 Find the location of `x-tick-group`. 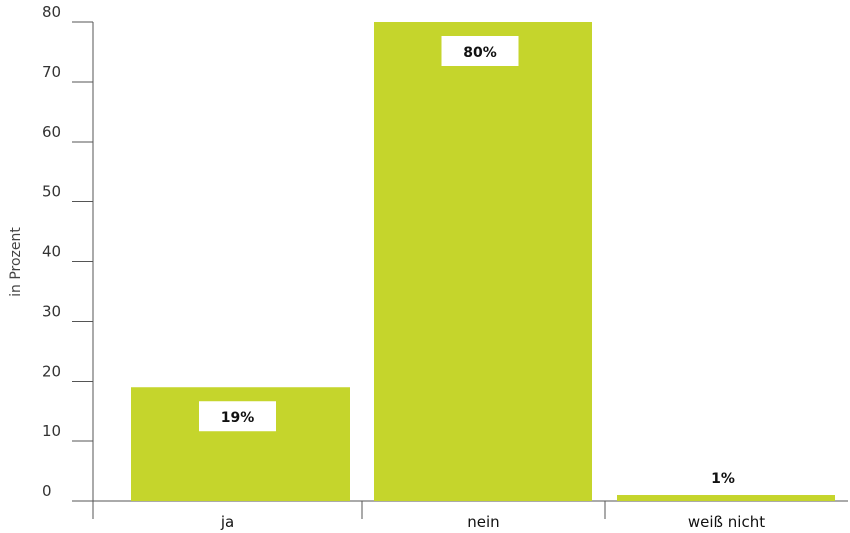

x-tick-group is located at coordinates (349, 510).